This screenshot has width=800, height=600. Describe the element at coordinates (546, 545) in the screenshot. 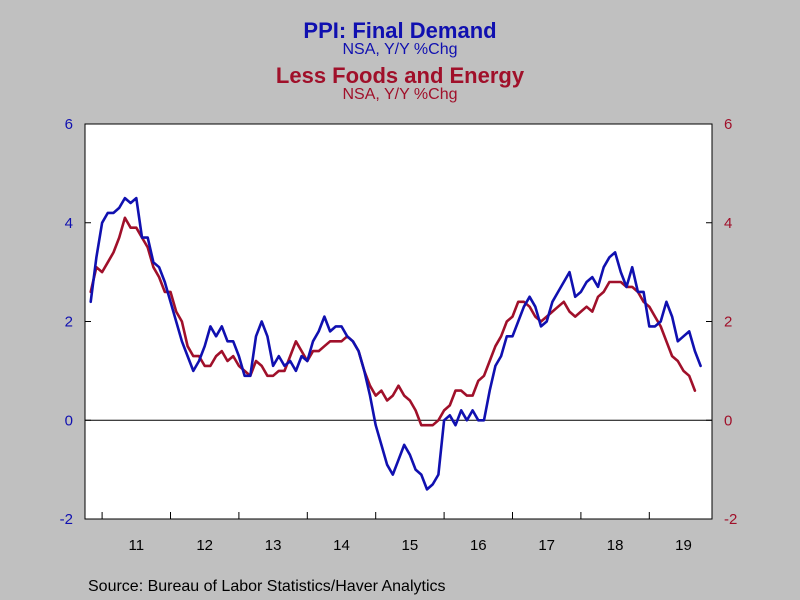

I see `x-tick-label: 17` at that location.